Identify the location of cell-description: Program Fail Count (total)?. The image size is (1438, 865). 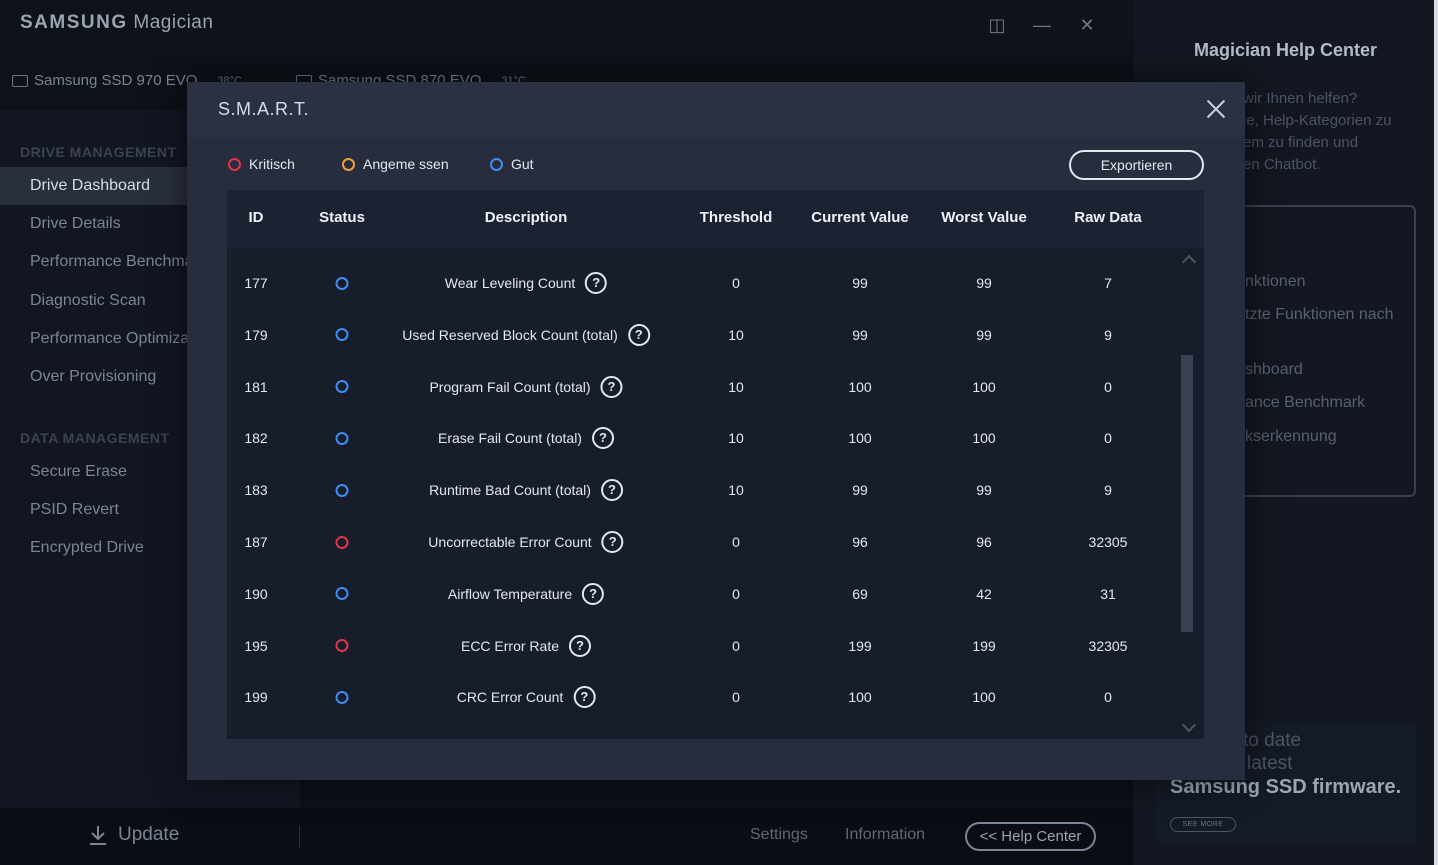
(526, 387).